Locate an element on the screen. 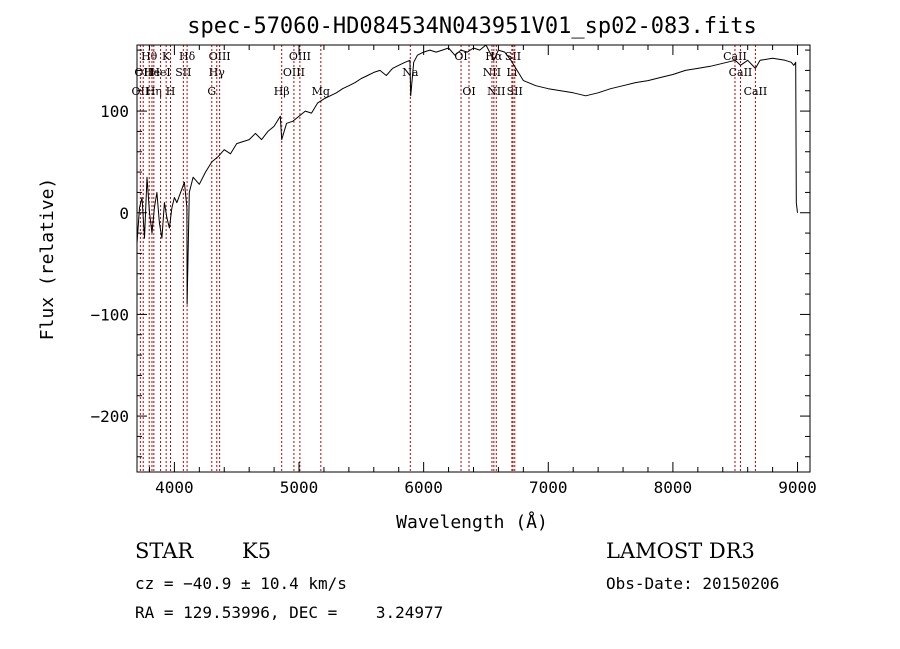 The width and height of the screenshot is (900, 649). line-marker-label-10: G is located at coordinates (211, 91).